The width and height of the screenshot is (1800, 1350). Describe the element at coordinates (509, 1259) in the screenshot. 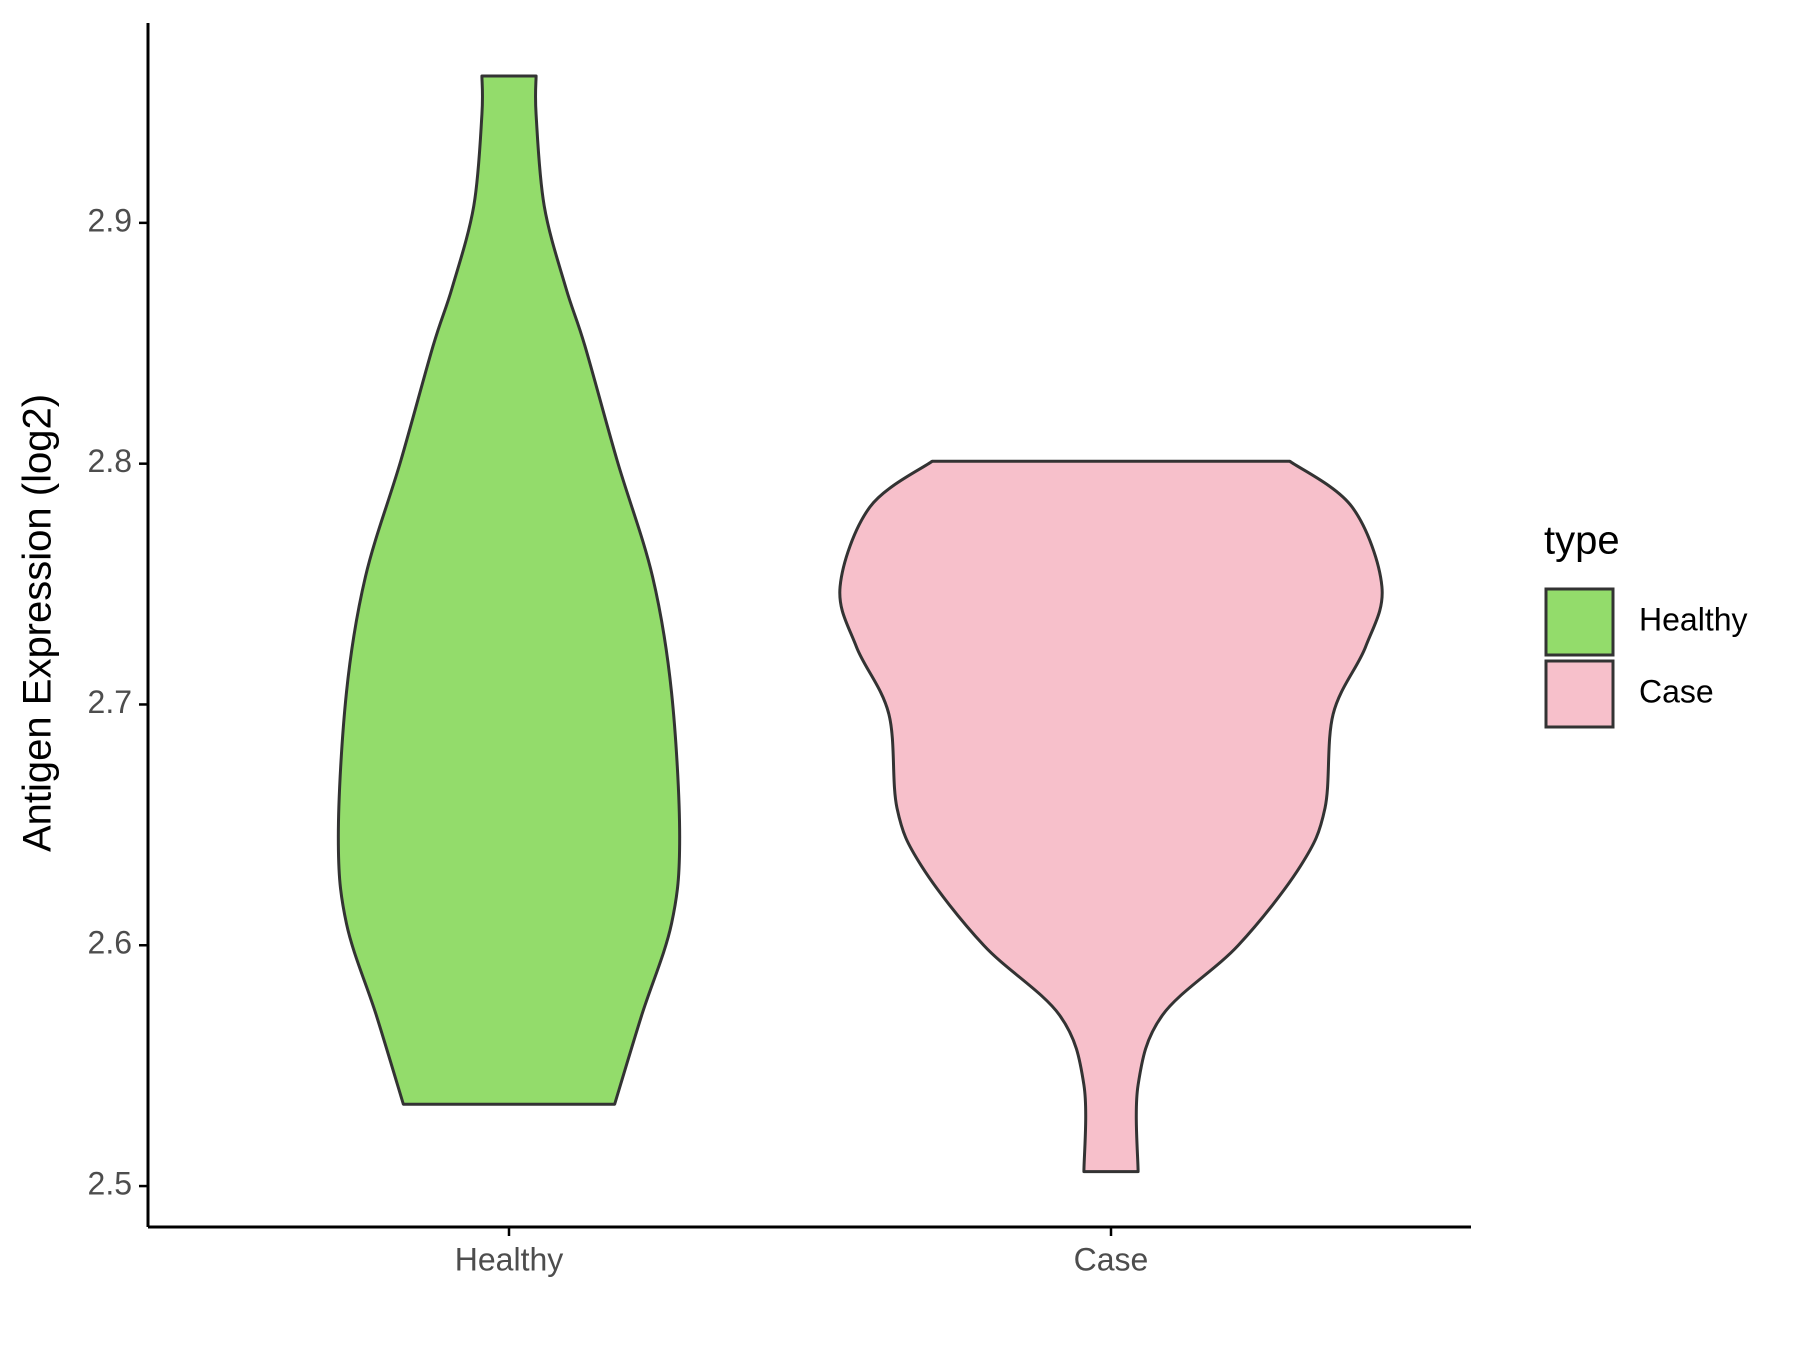

I see `x-tick-label: Healthy` at that location.